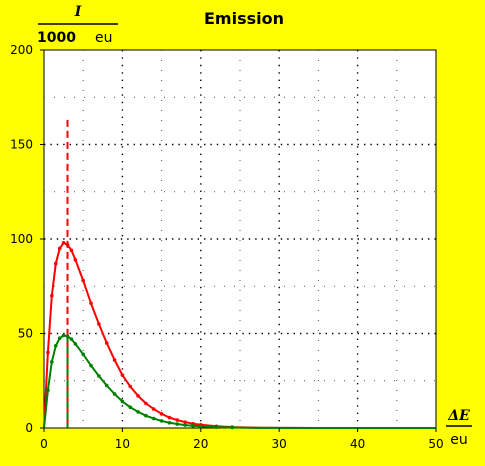  Describe the element at coordinates (122, 444) in the screenshot. I see `x-tick-label: 10` at that location.